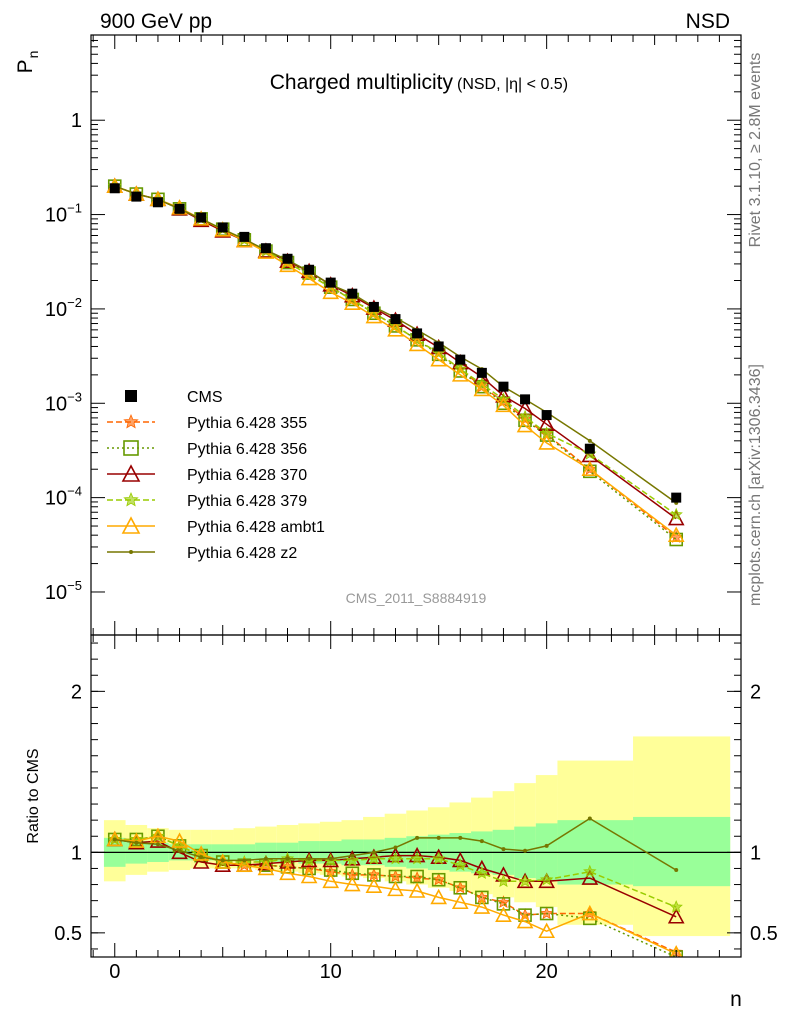 Image resolution: width=786 pixels, height=1024 pixels. Describe the element at coordinates (247, 501) in the screenshot. I see `legend-label: Pythia 6.428 379` at that location.